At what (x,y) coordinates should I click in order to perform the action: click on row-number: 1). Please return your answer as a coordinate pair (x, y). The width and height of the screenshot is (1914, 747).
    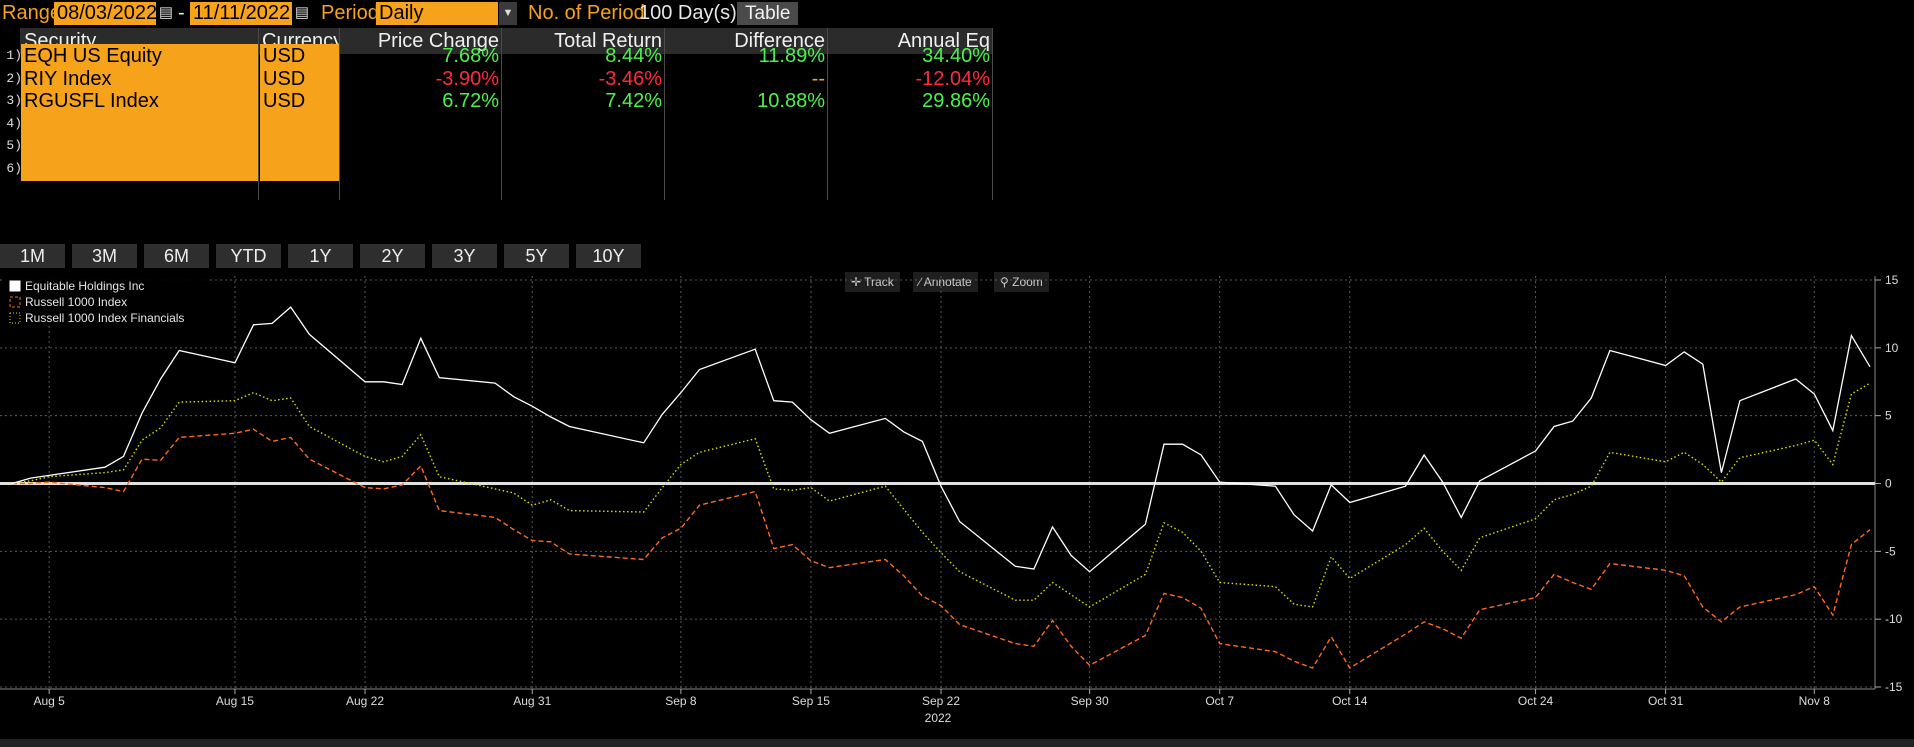
    Looking at the image, I should click on (14, 55).